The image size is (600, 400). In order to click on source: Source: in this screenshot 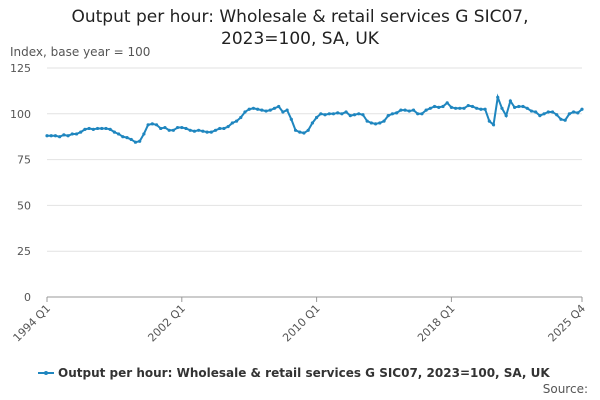, I will do `click(565, 389)`.